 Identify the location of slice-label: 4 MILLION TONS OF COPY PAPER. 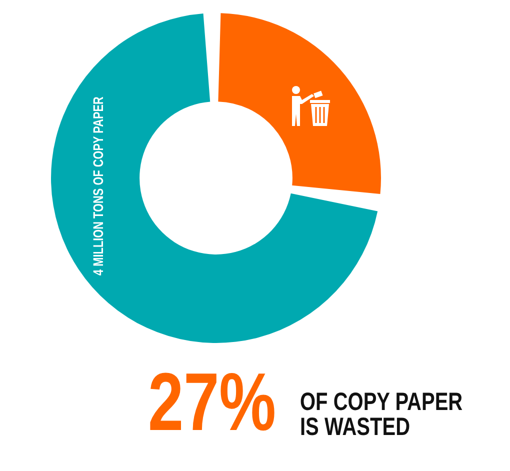
(98, 186).